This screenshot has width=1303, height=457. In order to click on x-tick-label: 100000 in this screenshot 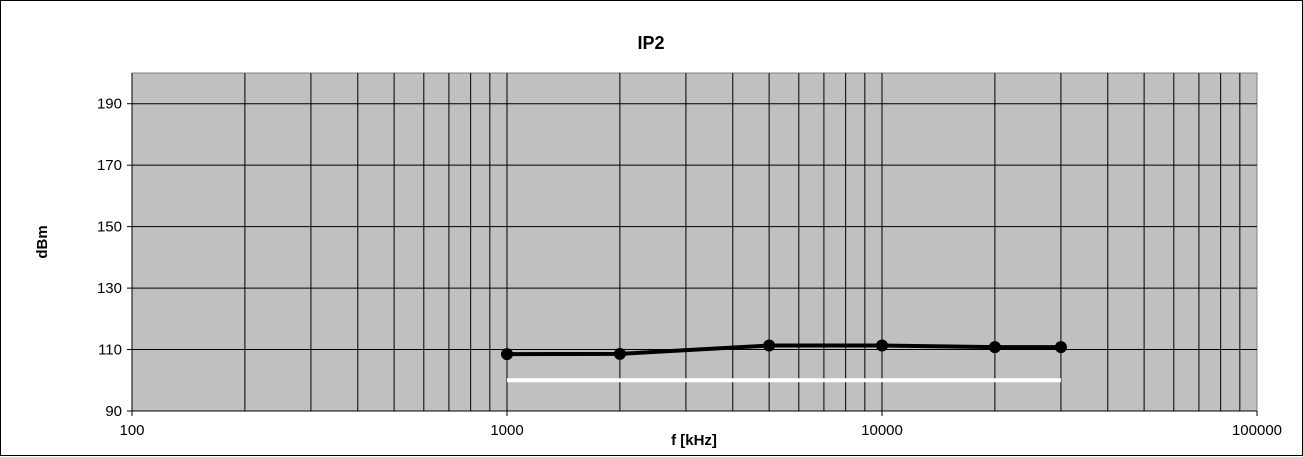, I will do `click(1257, 430)`.